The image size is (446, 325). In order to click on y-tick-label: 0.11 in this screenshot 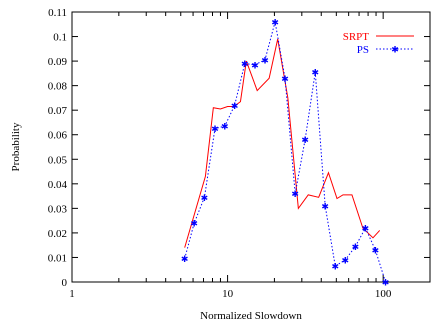, I will do `click(57, 13)`.